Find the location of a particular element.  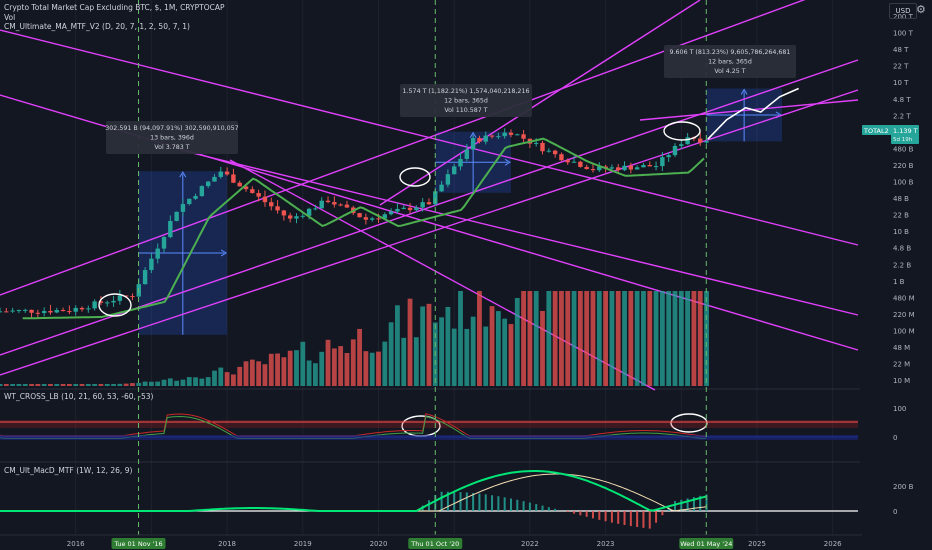

projection-line is located at coordinates (753, 113).